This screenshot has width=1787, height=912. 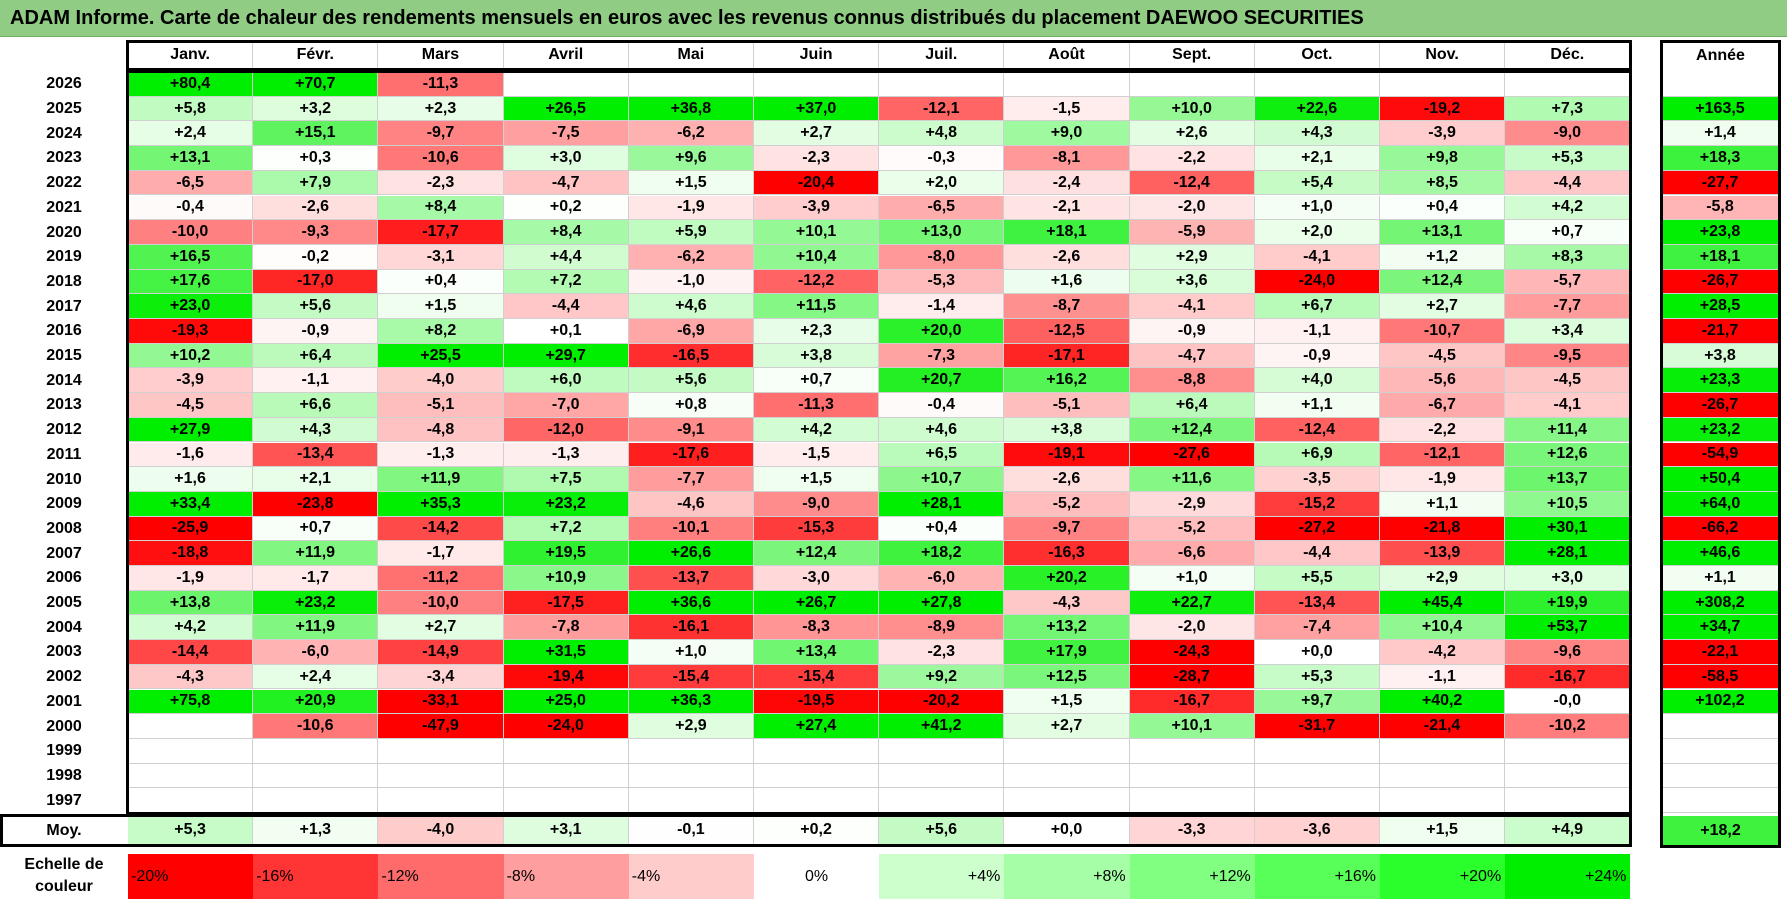 I want to click on heatmap-cell: +6,9, so click(x=1317, y=455).